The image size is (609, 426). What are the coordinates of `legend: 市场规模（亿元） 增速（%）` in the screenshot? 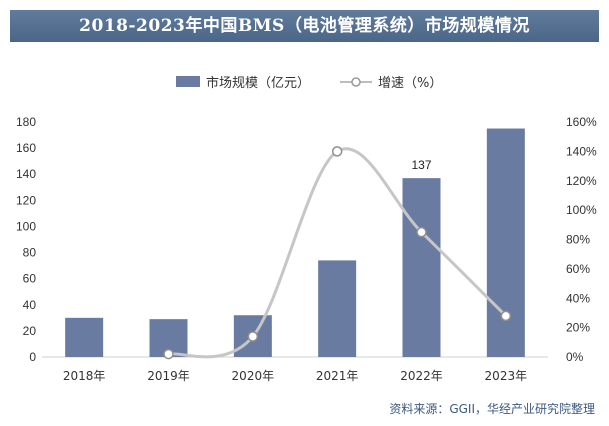 It's located at (309, 83).